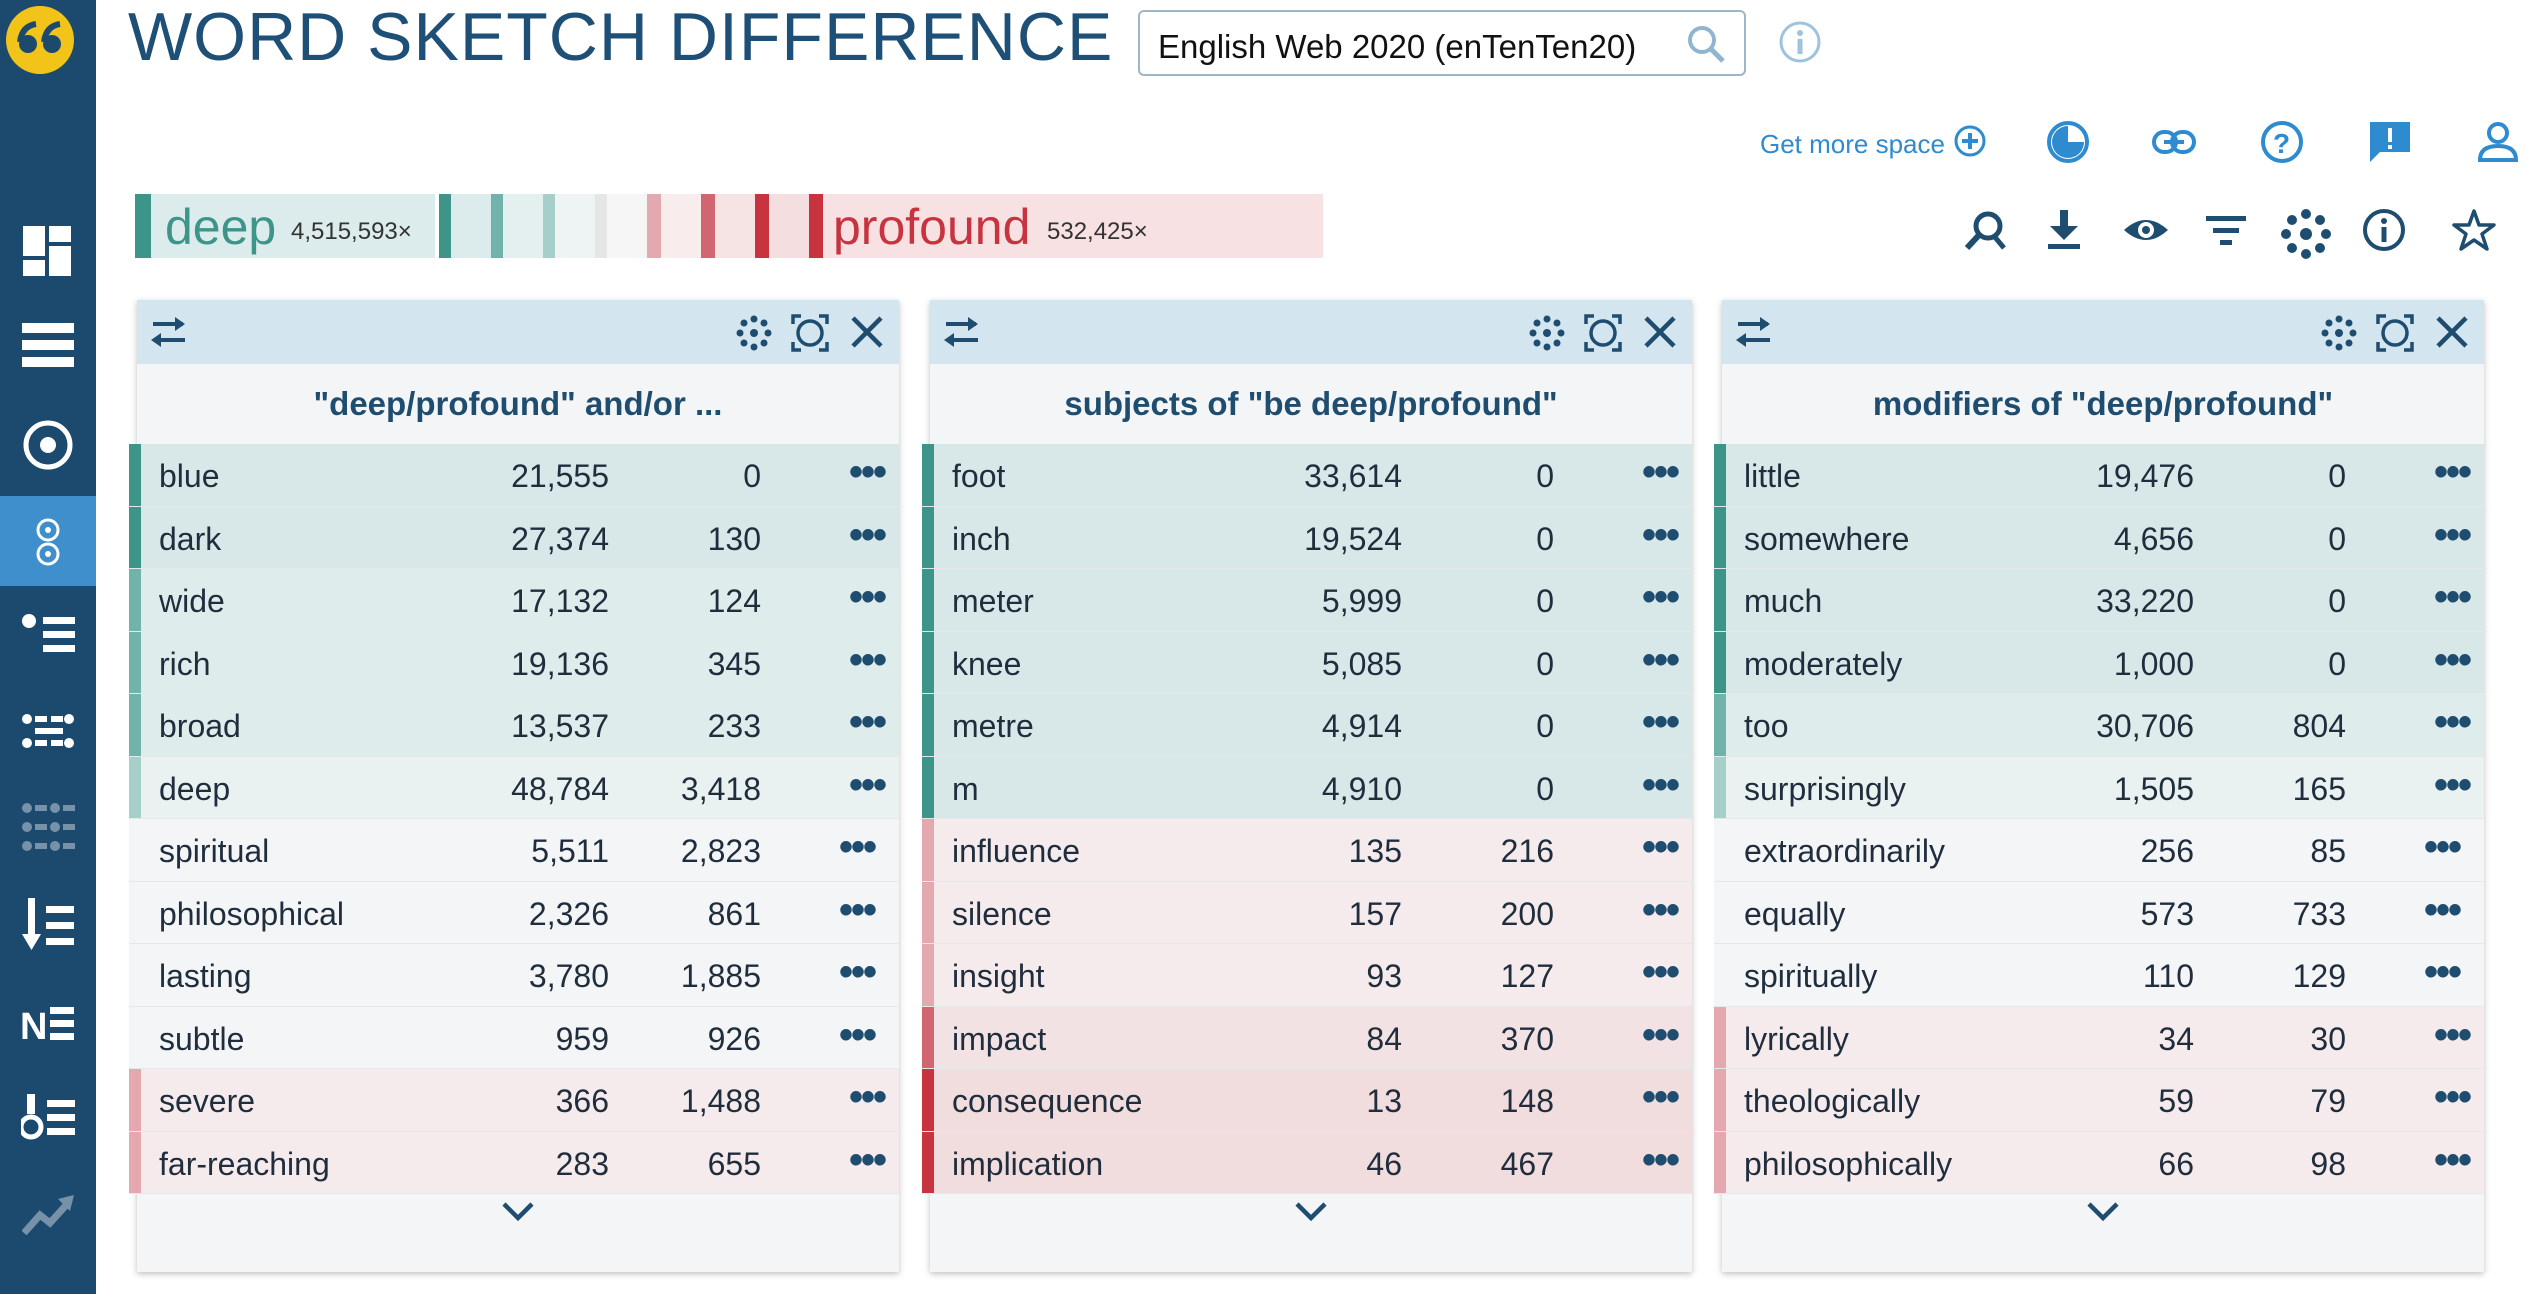 The image size is (2526, 1294). I want to click on collocate-word: metre, so click(993, 726).